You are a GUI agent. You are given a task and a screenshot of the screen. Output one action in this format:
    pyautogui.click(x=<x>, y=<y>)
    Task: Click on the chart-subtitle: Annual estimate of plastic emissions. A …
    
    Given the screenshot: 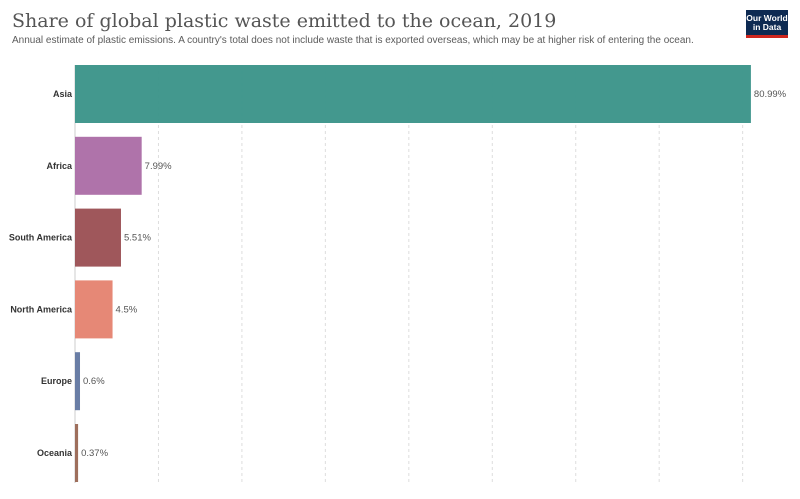 What is the action you would take?
    pyautogui.click(x=353, y=40)
    